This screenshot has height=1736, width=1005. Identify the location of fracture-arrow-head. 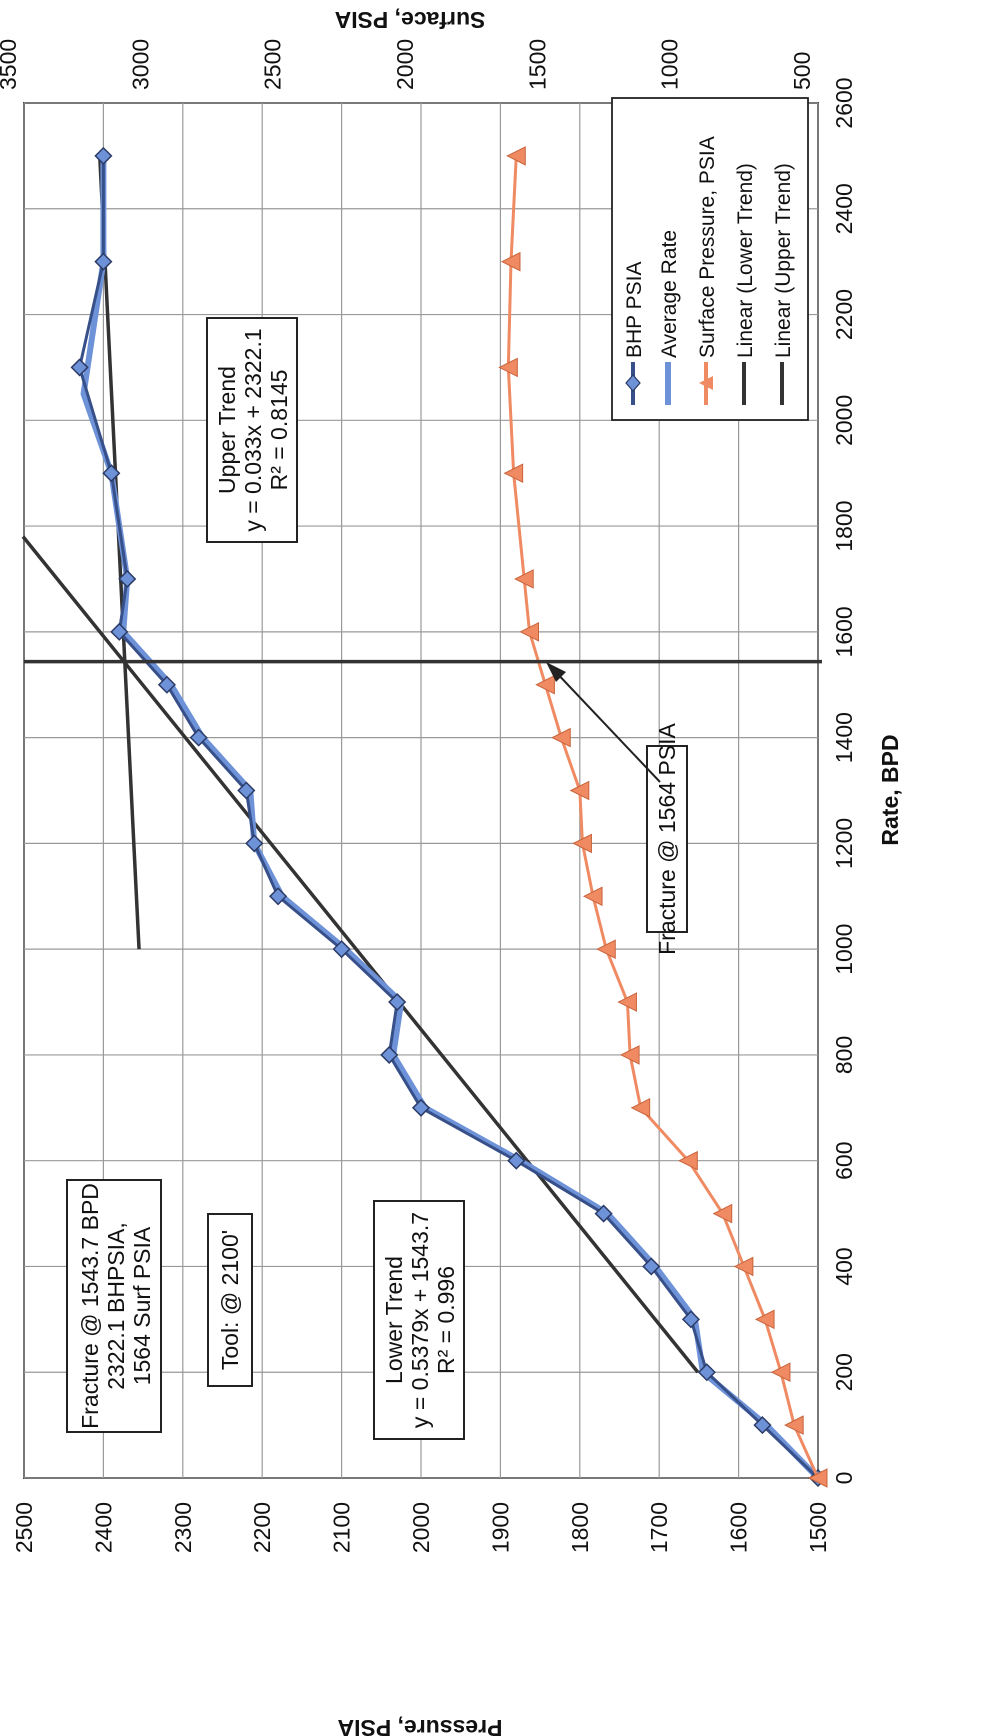
(556, 672).